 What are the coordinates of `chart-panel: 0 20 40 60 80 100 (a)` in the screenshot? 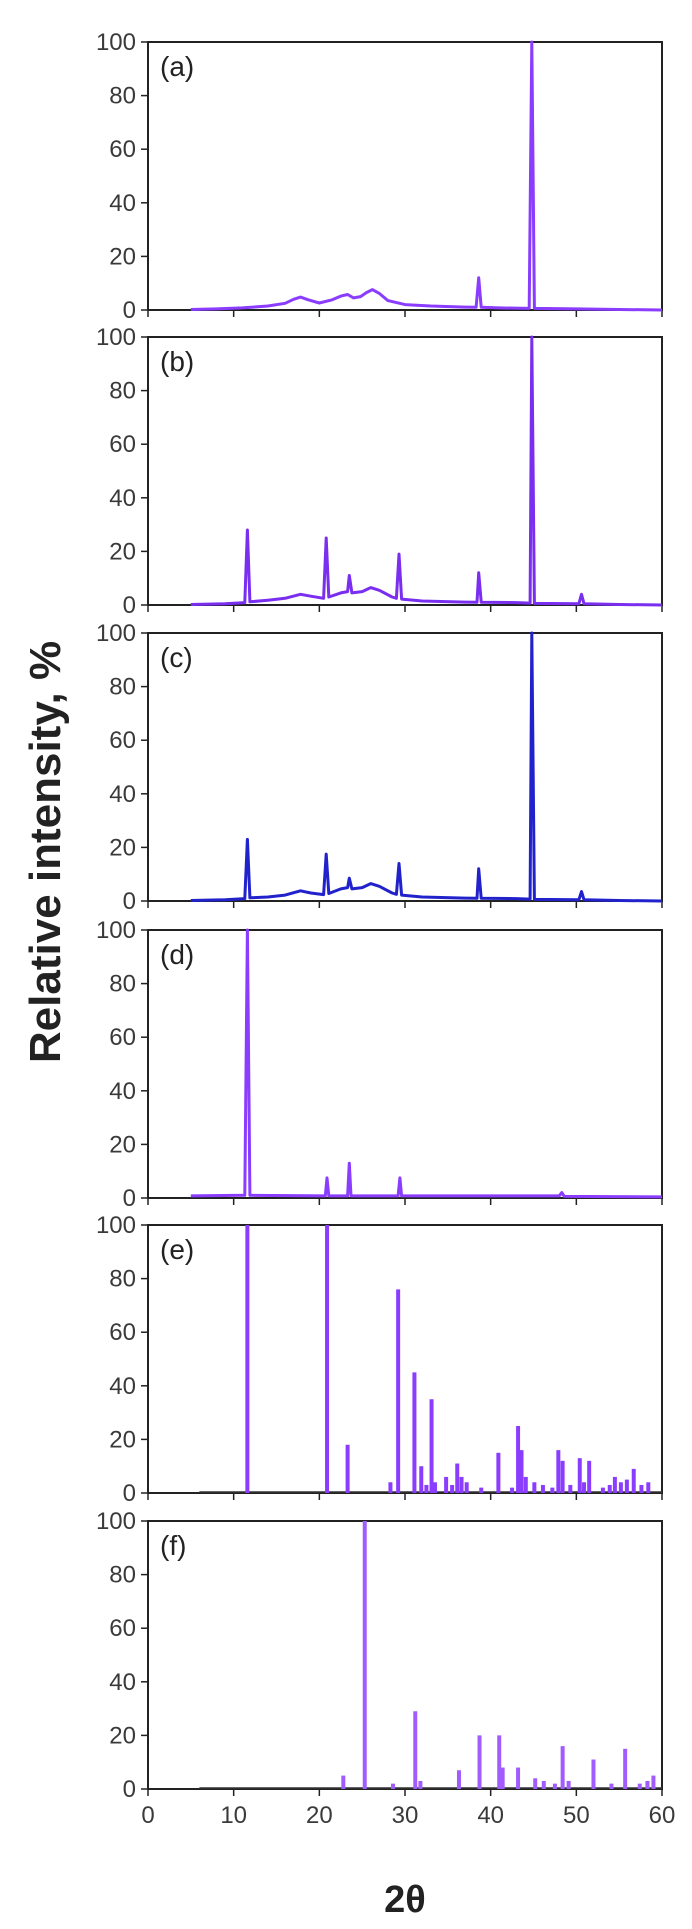 It's located at (379, 176).